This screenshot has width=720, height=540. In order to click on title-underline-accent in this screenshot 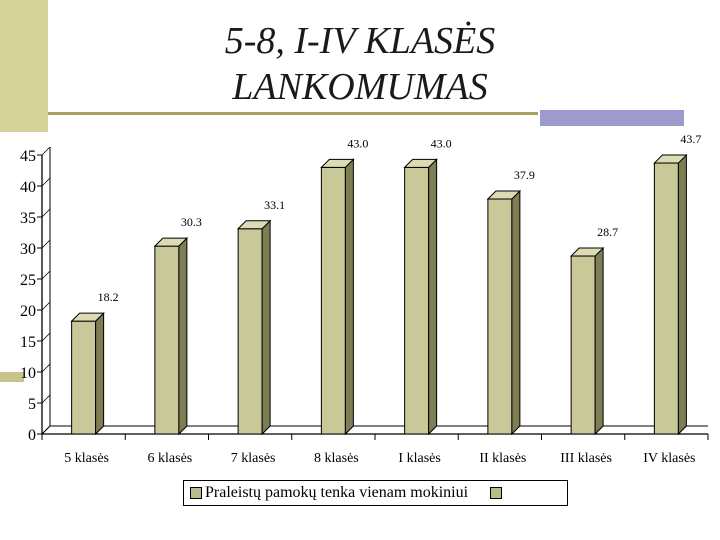, I will do `click(612, 118)`.